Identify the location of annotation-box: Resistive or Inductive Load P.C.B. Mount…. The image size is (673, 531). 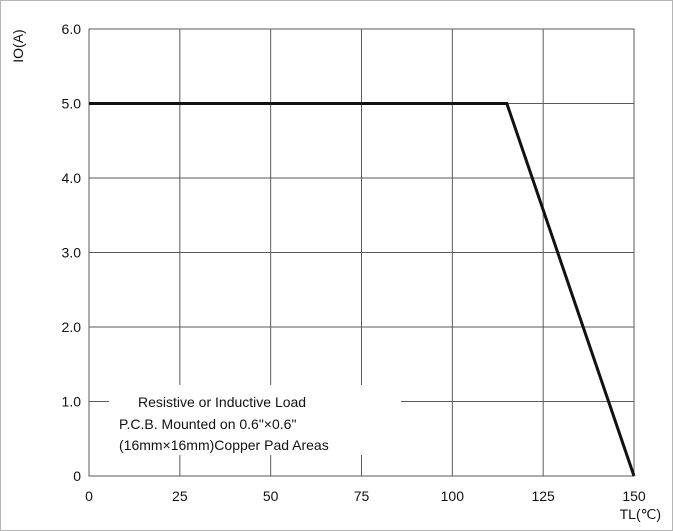
(255, 420).